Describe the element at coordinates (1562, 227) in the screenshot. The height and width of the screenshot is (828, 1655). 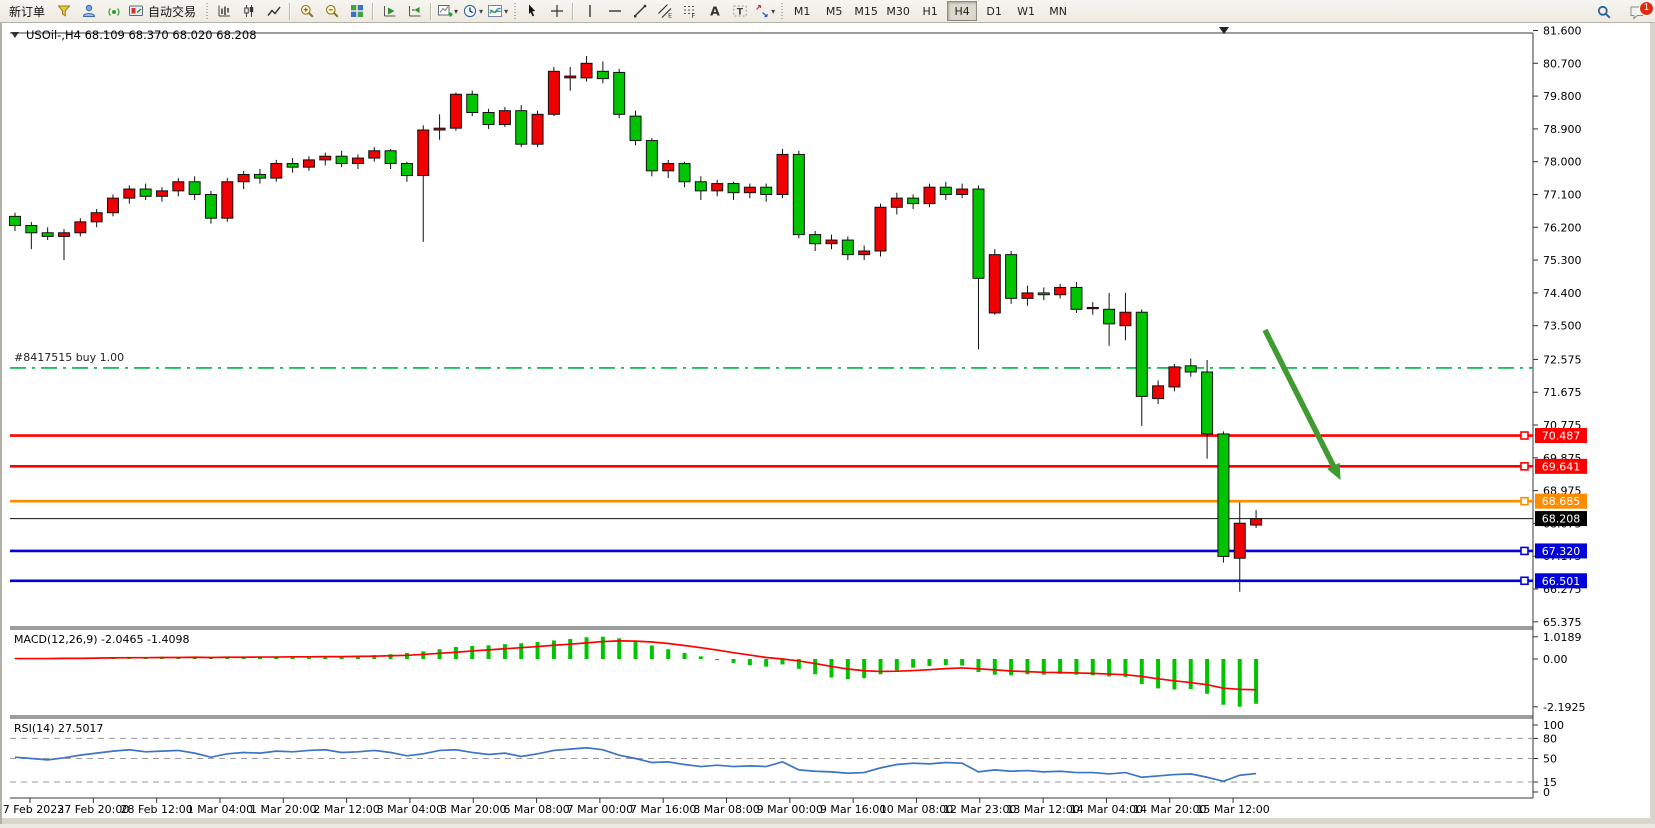
I see `price-tick-label: 76.200` at that location.